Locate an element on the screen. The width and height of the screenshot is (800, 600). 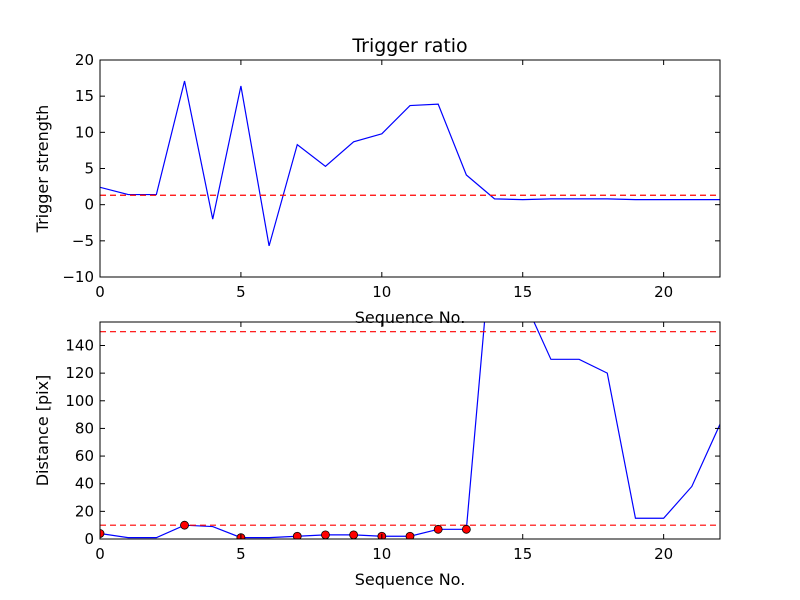
y-tick-label: 40 is located at coordinates (84, 484).